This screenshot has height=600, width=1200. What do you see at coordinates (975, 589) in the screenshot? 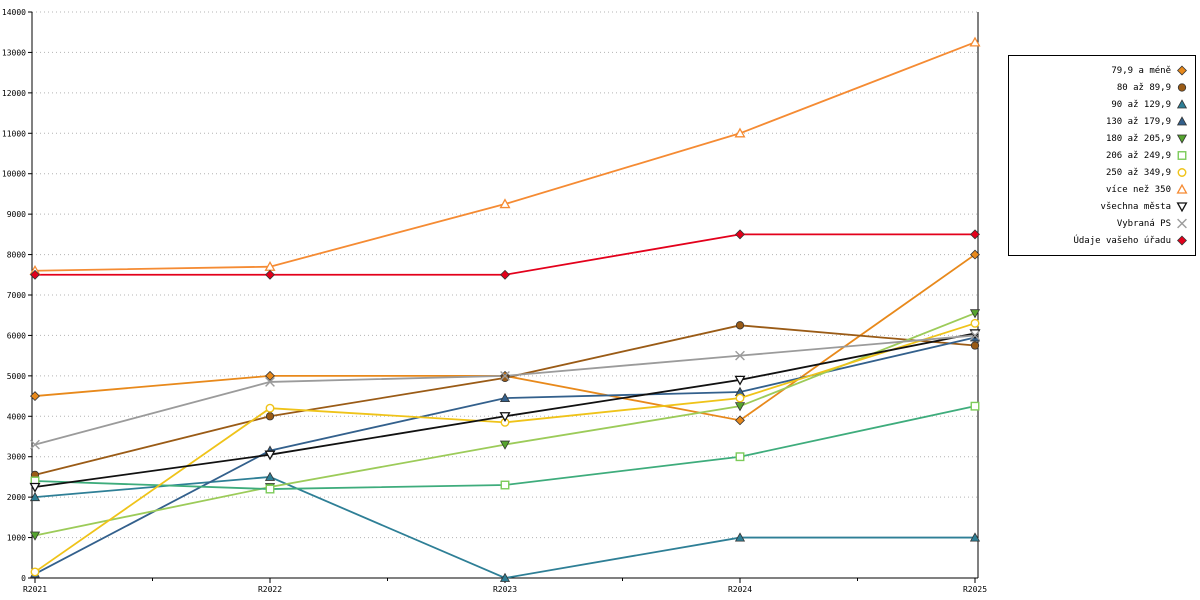
I see `x-axis-label: R2025` at bounding box center [975, 589].